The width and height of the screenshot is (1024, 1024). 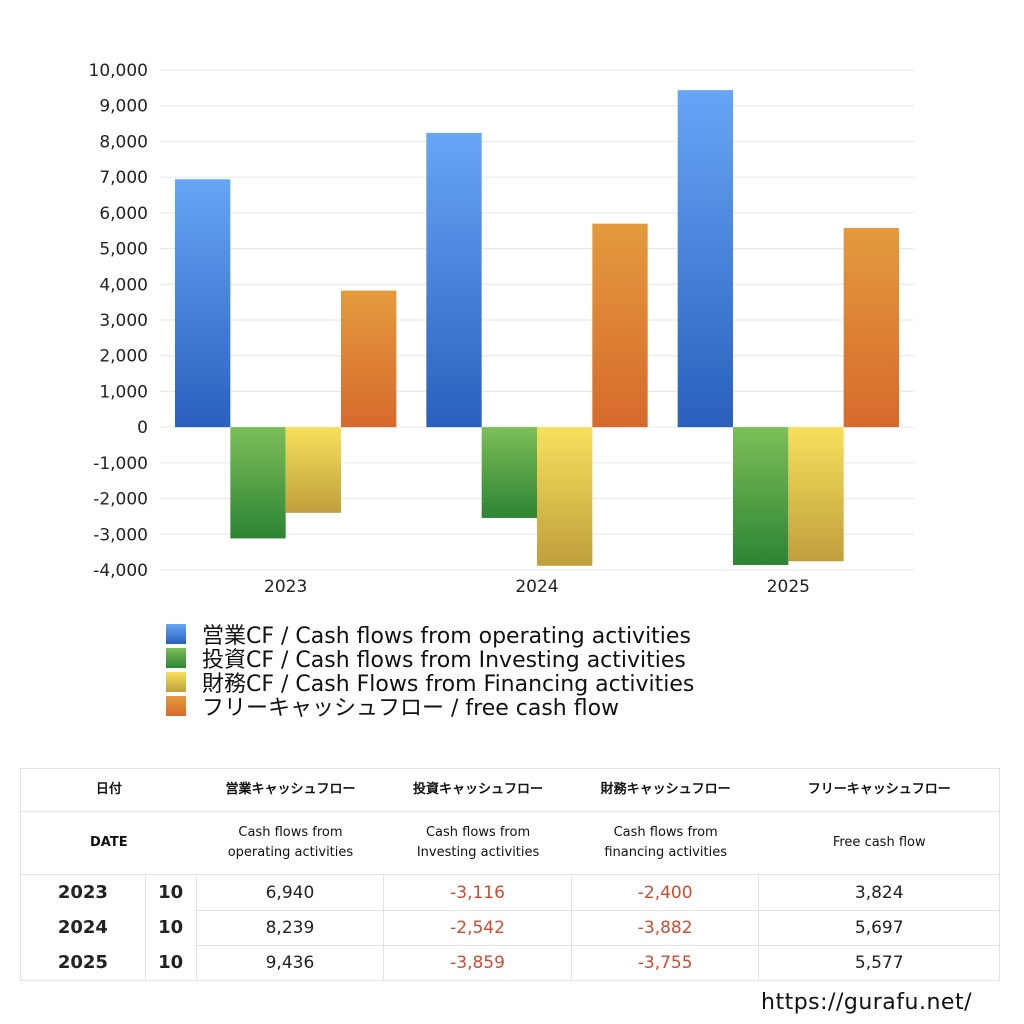 I want to click on header-free-en-text: Free cash flow, so click(x=879, y=842).